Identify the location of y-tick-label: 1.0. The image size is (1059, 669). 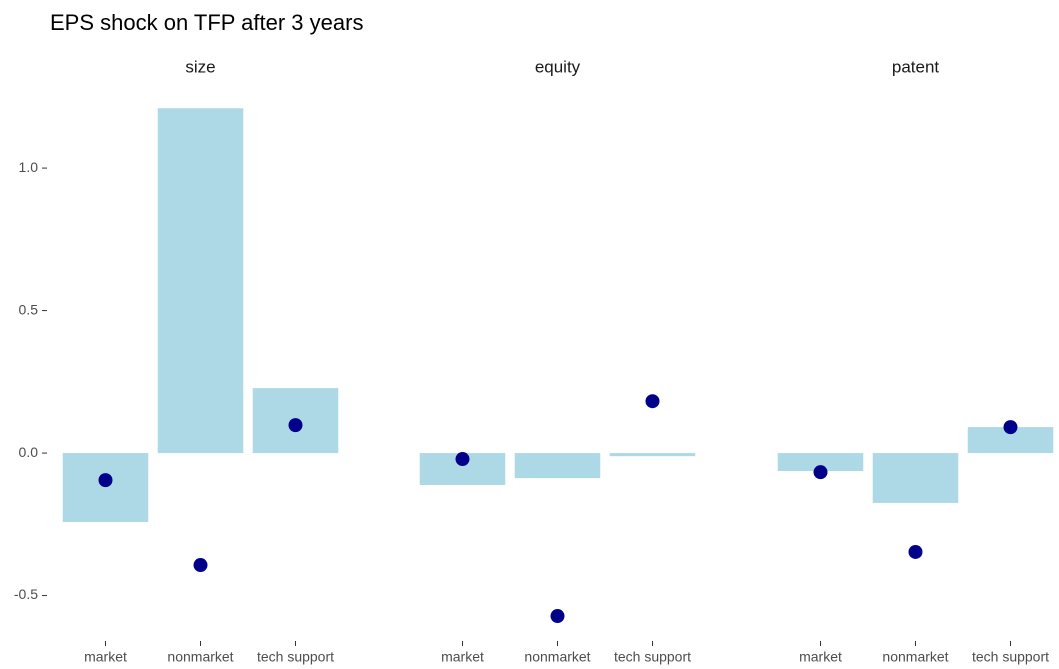
(29, 167).